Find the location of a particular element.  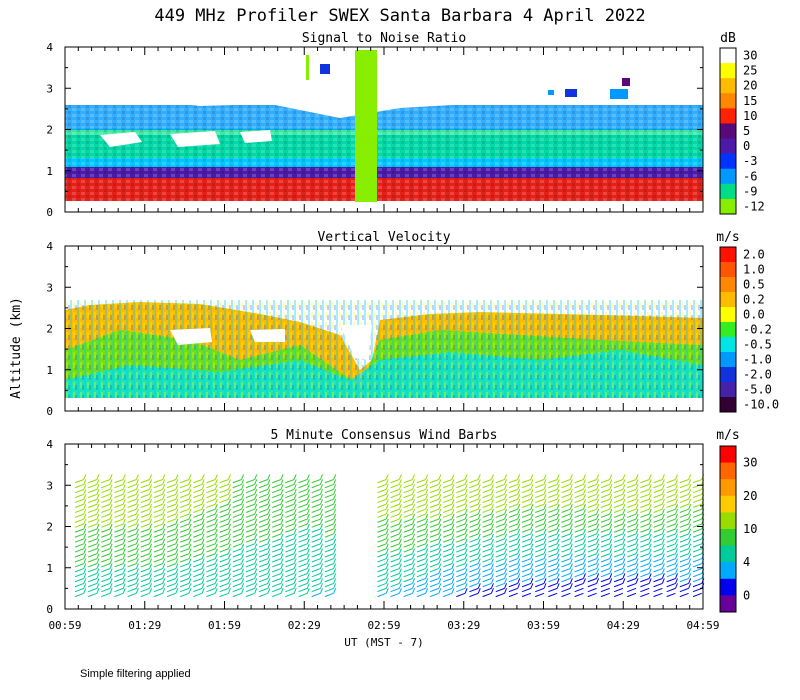

x-tick-label: 00:59 is located at coordinates (64, 625).